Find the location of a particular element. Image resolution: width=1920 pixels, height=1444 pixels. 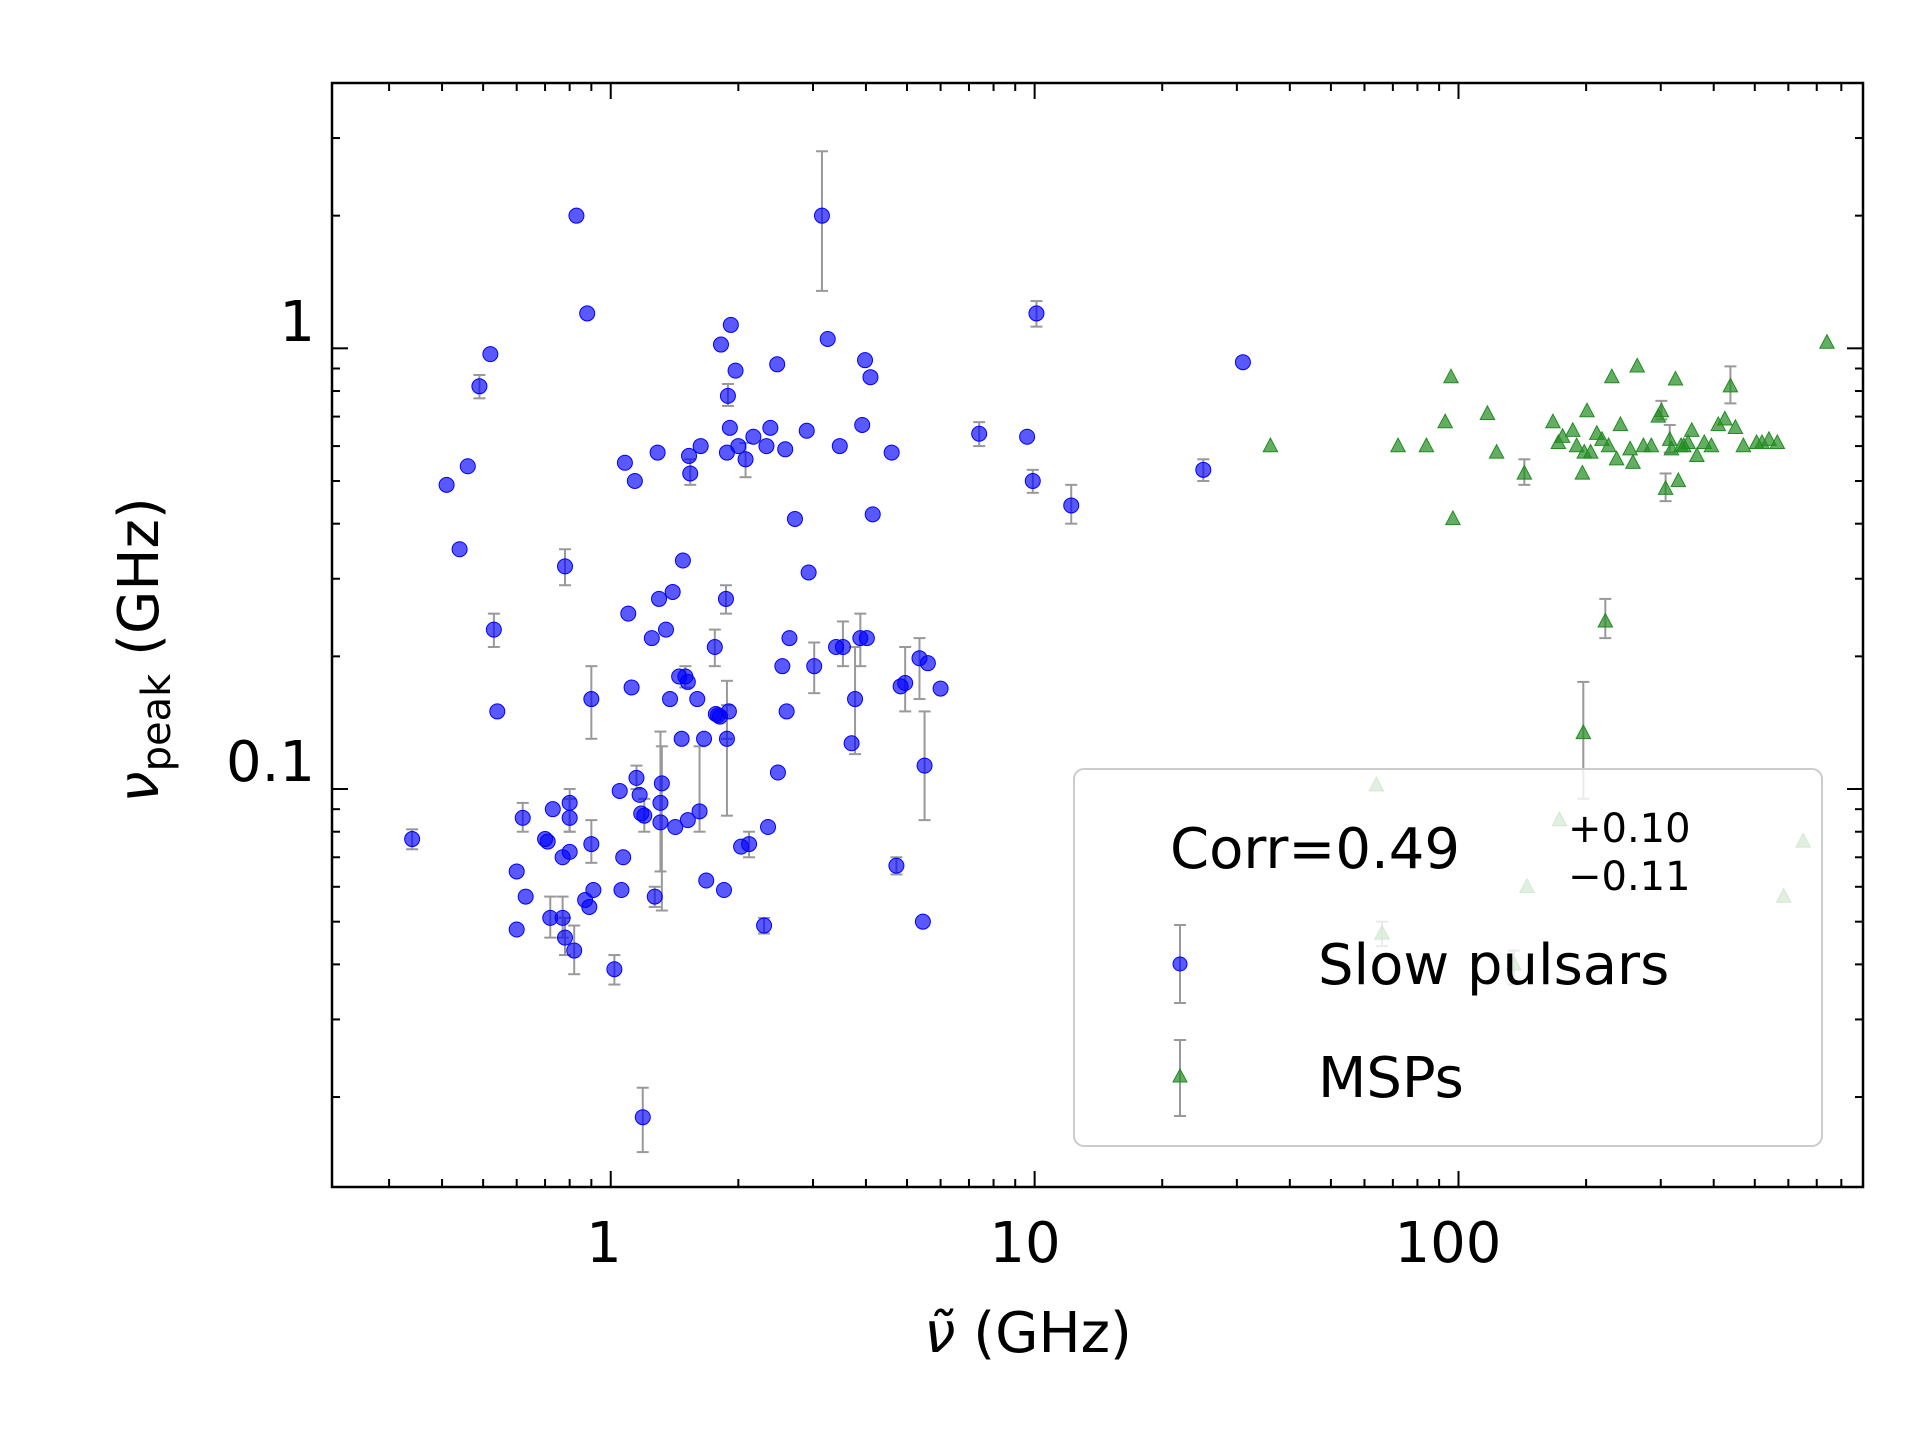

legend-msp-marker is located at coordinates (1180, 1075).